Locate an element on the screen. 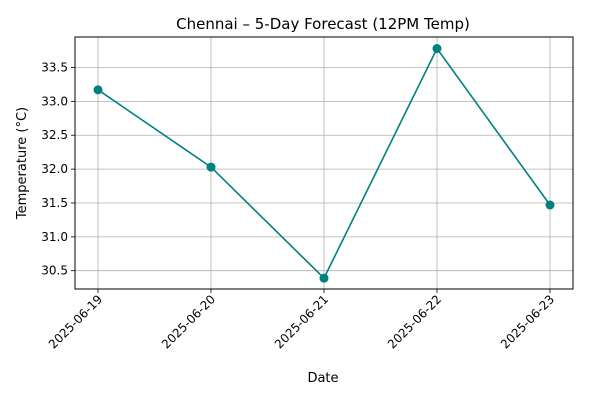  y-tick-label: 32.5 is located at coordinates (54, 135).